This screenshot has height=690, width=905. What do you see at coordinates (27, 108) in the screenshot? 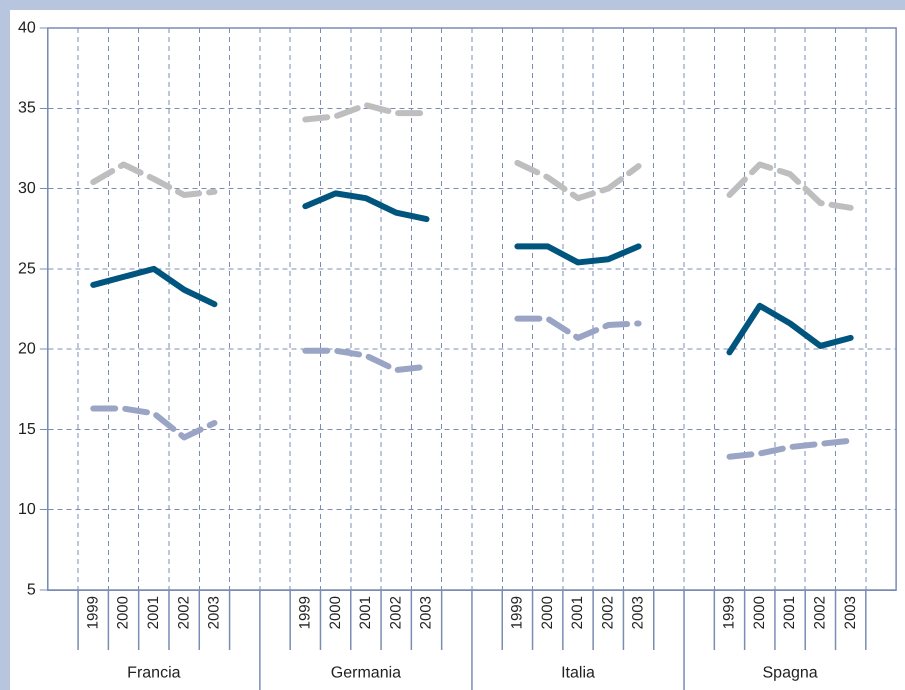
I see `y-tick-label: 35` at bounding box center [27, 108].